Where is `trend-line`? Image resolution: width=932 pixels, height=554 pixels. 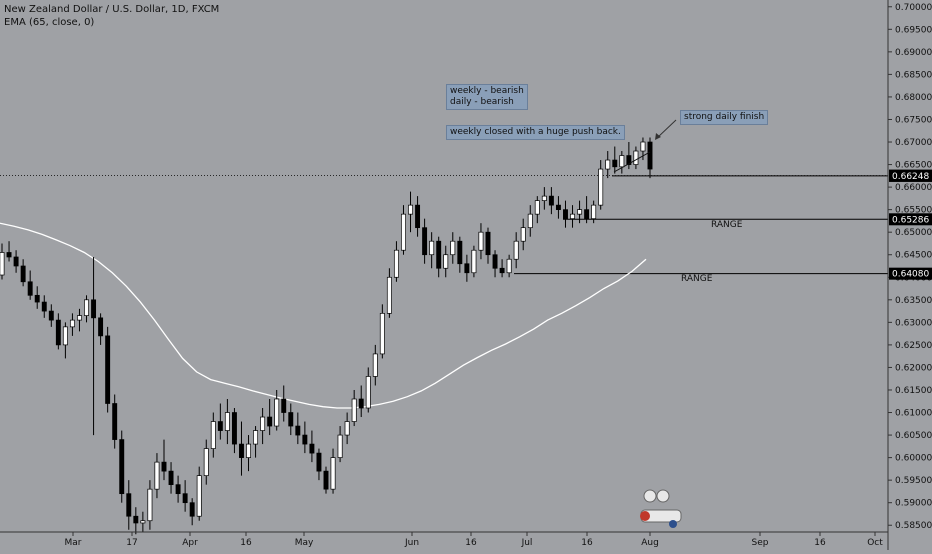 trend-line is located at coordinates (632, 162).